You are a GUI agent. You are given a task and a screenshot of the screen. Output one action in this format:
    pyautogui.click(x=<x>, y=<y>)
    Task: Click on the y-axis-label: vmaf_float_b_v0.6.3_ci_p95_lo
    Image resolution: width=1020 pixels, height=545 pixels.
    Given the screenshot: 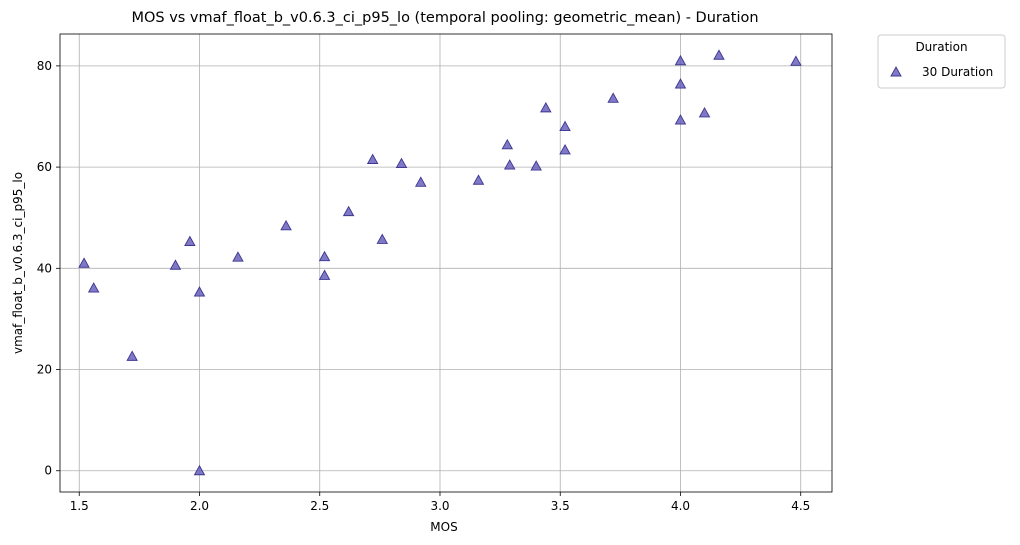 What is the action you would take?
    pyautogui.click(x=18, y=263)
    